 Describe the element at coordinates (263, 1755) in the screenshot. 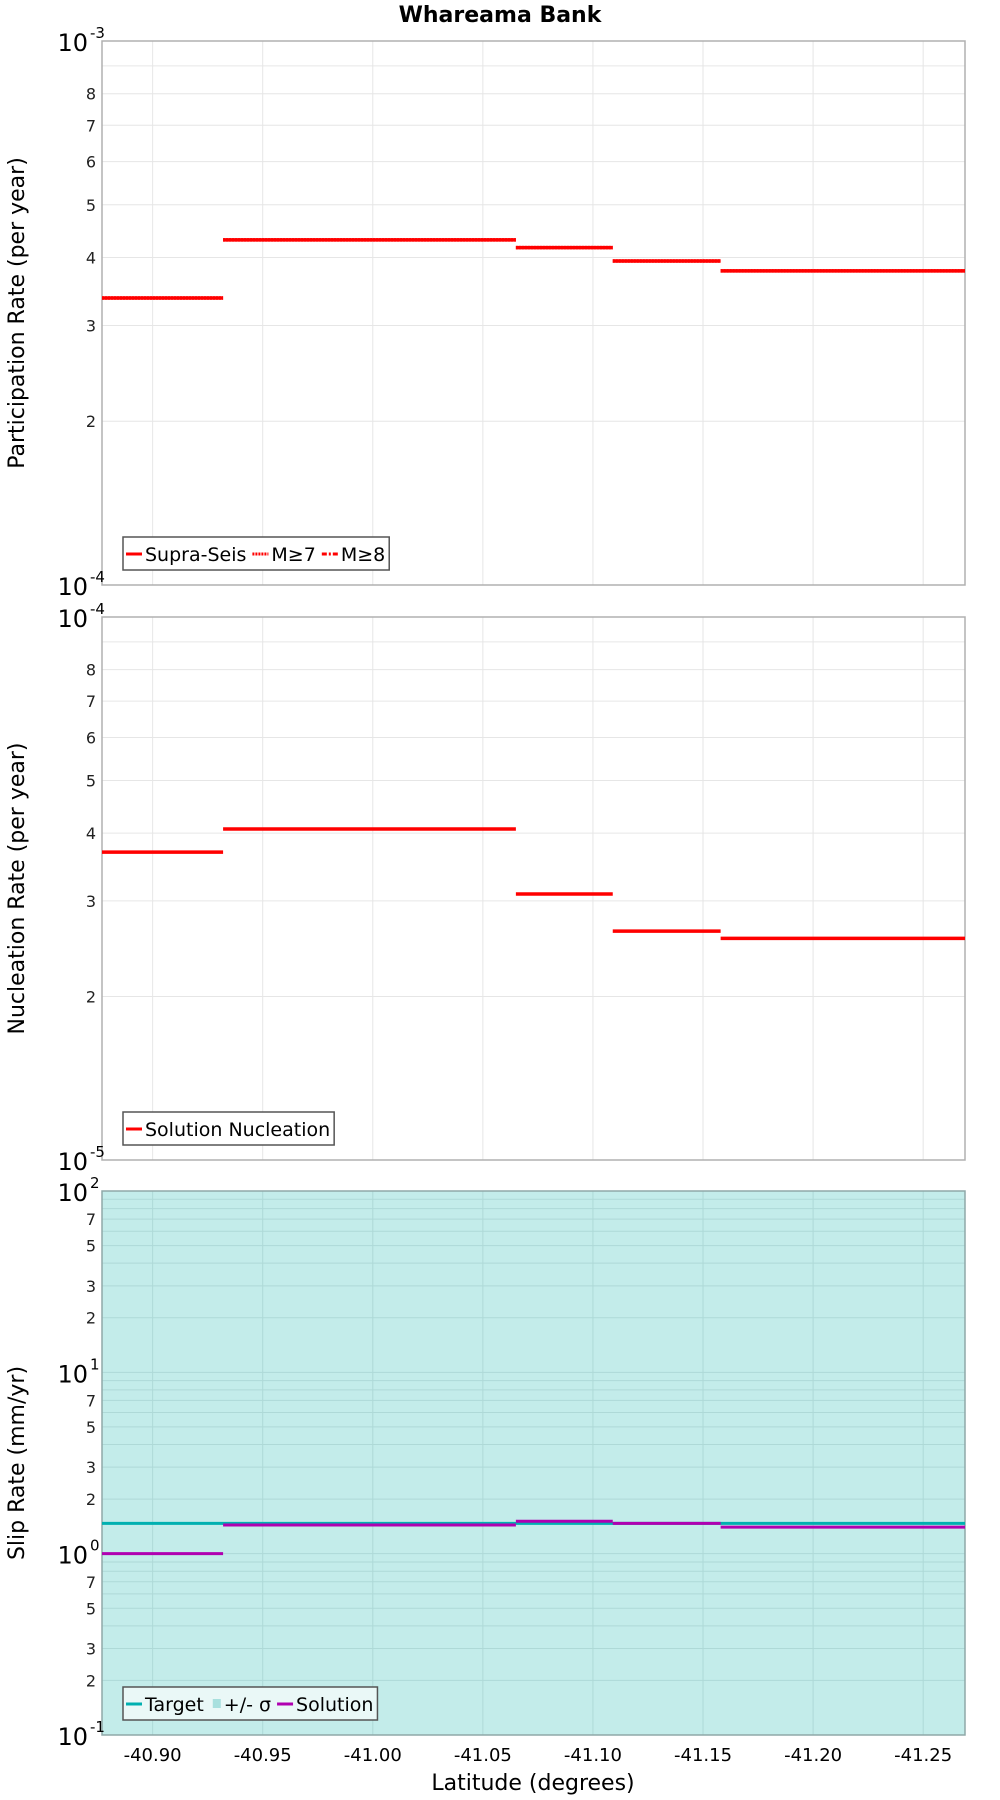

I see `x-tick-label: -40.95` at that location.